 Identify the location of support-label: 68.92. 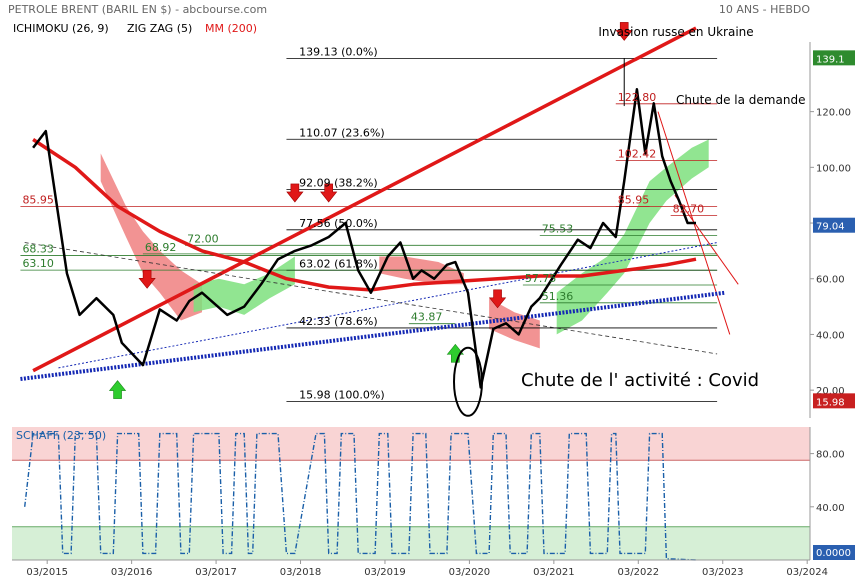
(161, 247).